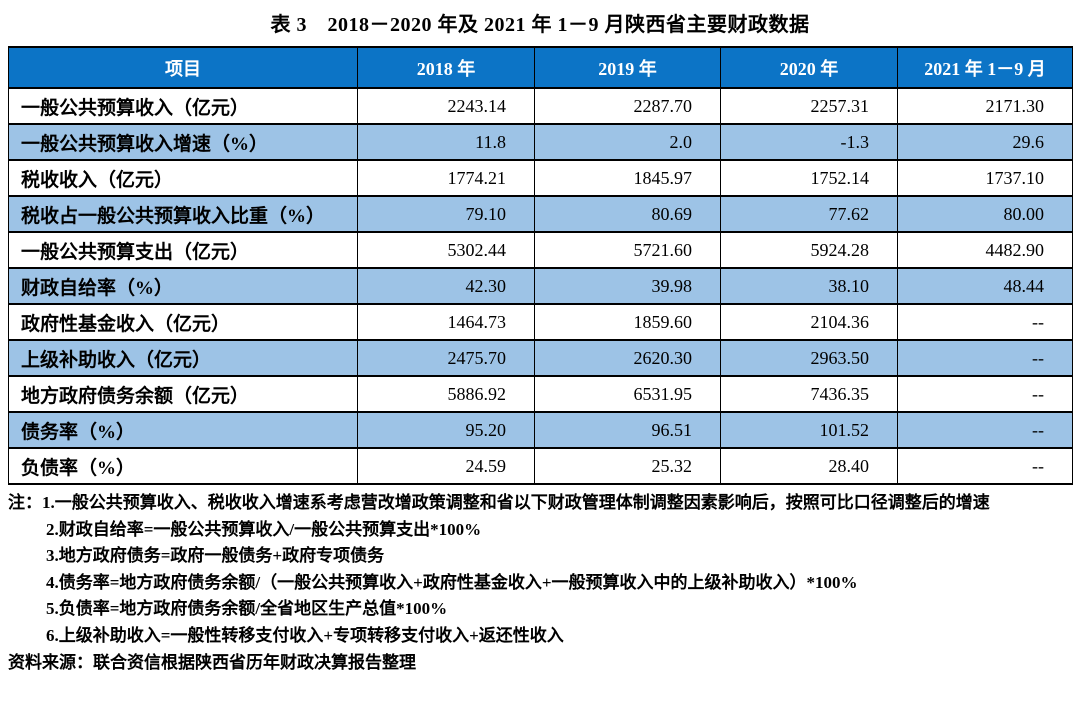  What do you see at coordinates (212, 662) in the screenshot?
I see `source-line: 资料来源：联合资信根据陕西省历年财政决算报告整理` at bounding box center [212, 662].